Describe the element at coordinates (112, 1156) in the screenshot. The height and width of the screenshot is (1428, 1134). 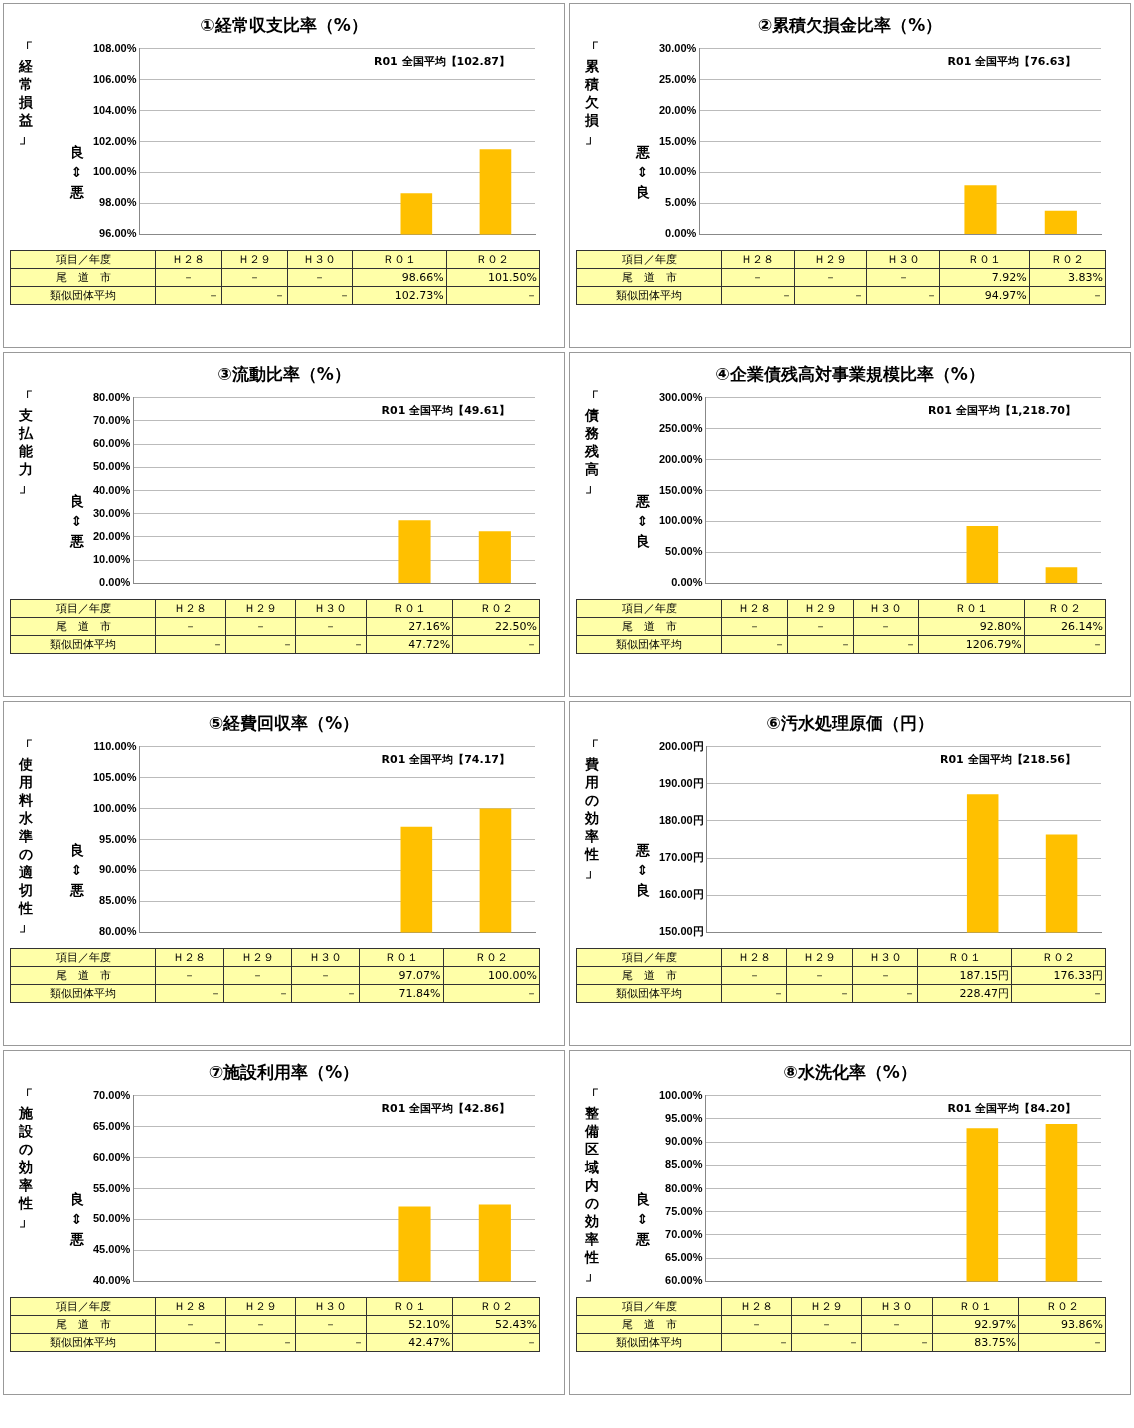
I see `y-tick-label: 60.00%` at that location.